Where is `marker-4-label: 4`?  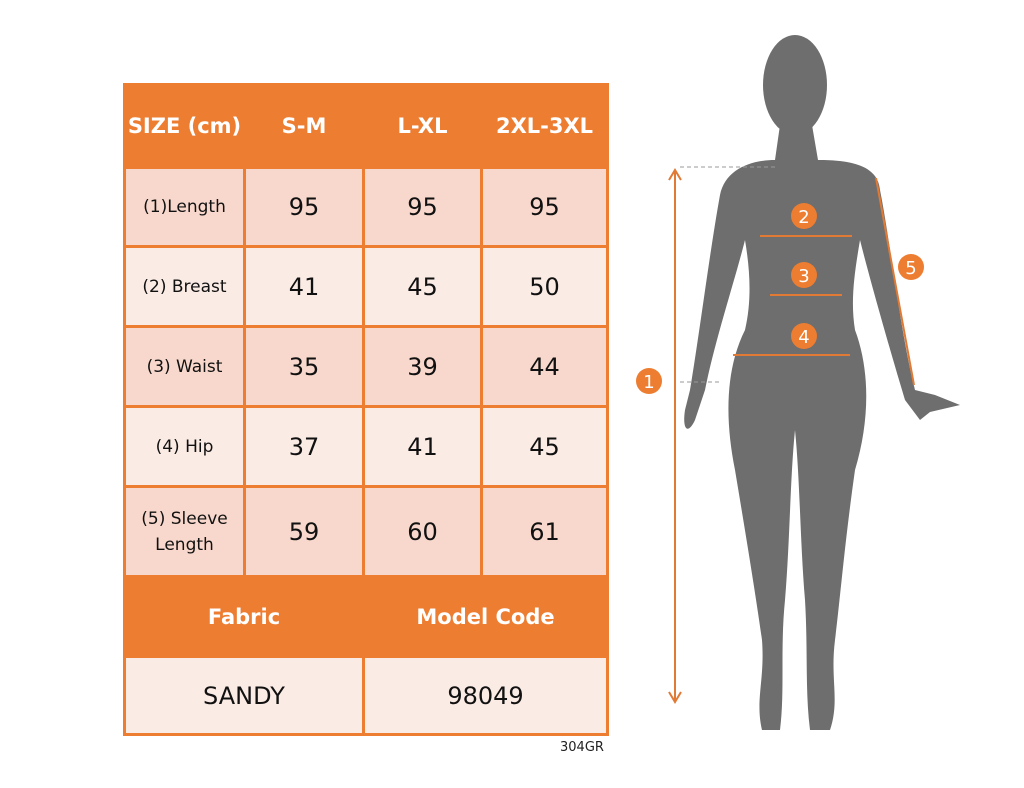
marker-4-label: 4 is located at coordinates (803, 337).